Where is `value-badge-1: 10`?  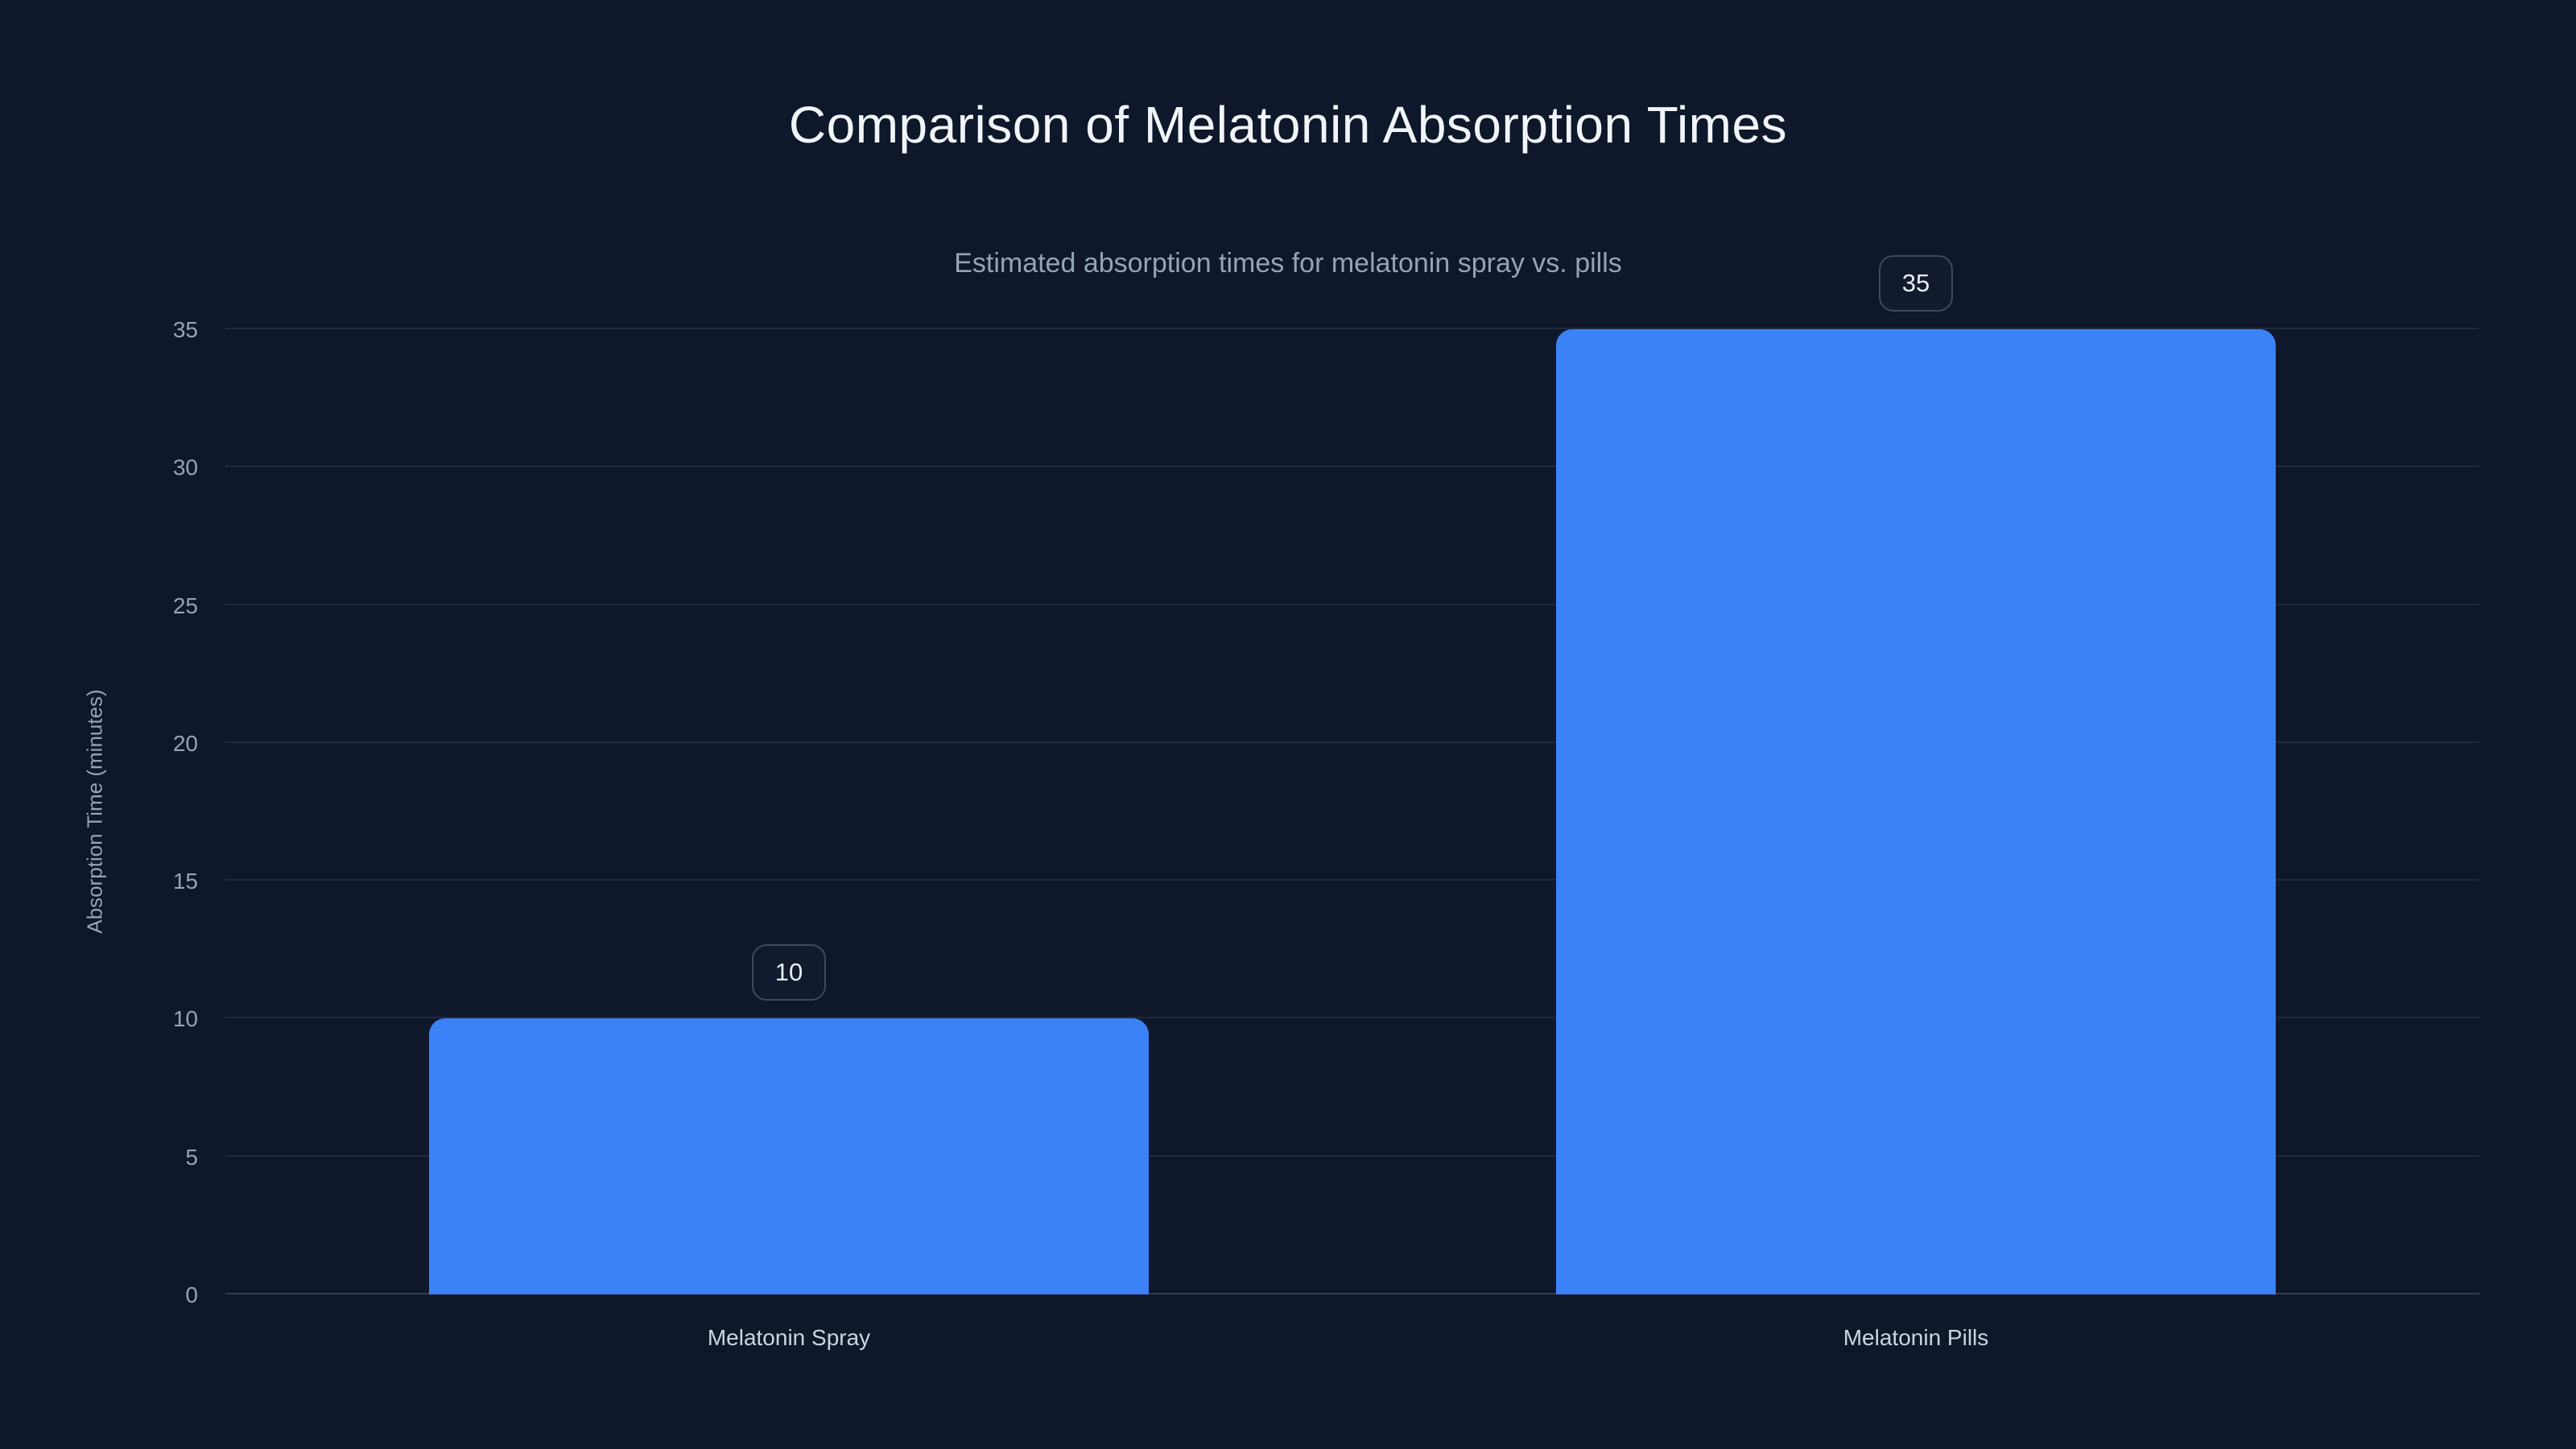 value-badge-1: 10 is located at coordinates (789, 972).